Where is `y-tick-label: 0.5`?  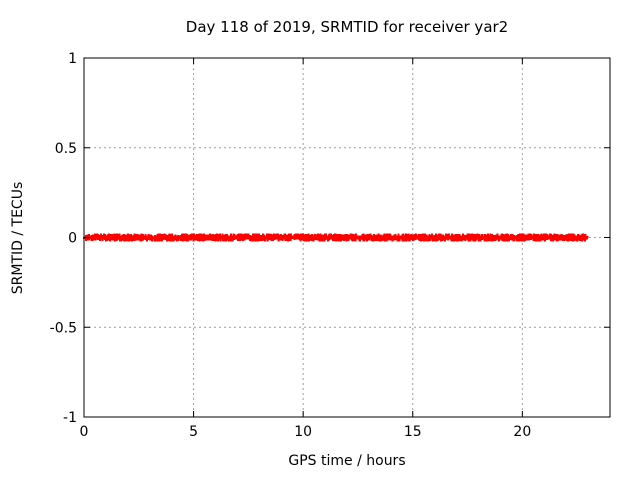
y-tick-label: 0.5 is located at coordinates (66, 149).